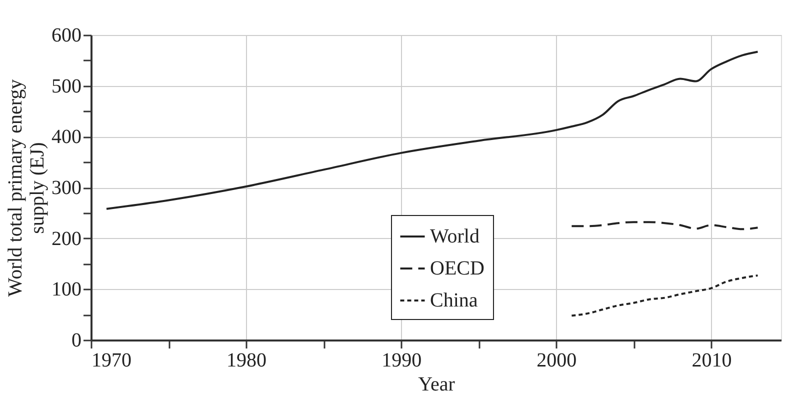 Image resolution: width=803 pixels, height=403 pixels. Describe the element at coordinates (454, 301) in the screenshot. I see `legend-label: China` at that location.